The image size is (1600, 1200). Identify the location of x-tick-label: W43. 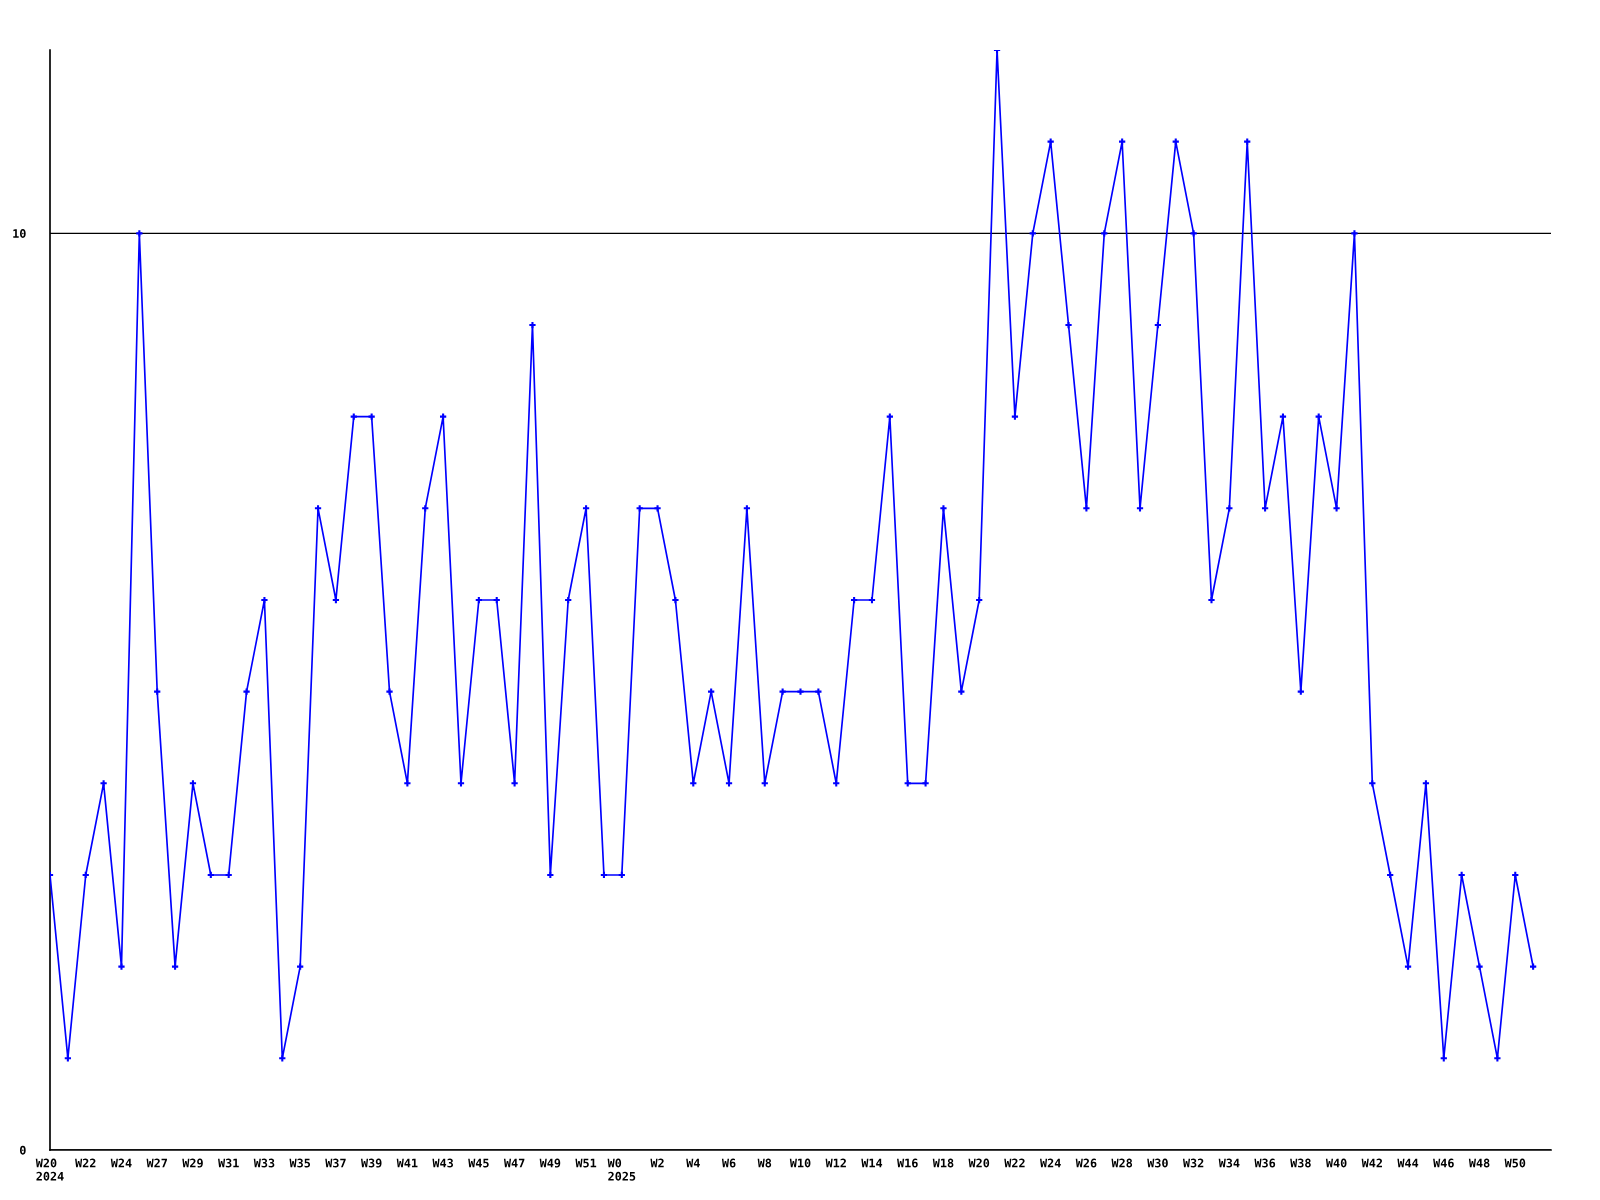
(443, 1163).